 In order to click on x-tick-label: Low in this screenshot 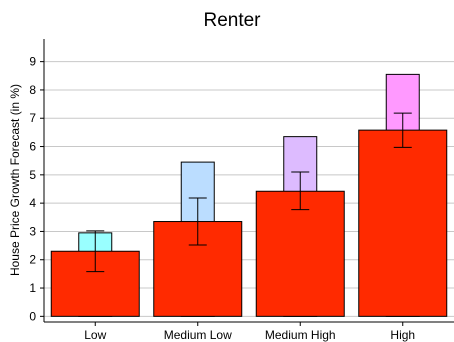, I will do `click(95, 335)`.